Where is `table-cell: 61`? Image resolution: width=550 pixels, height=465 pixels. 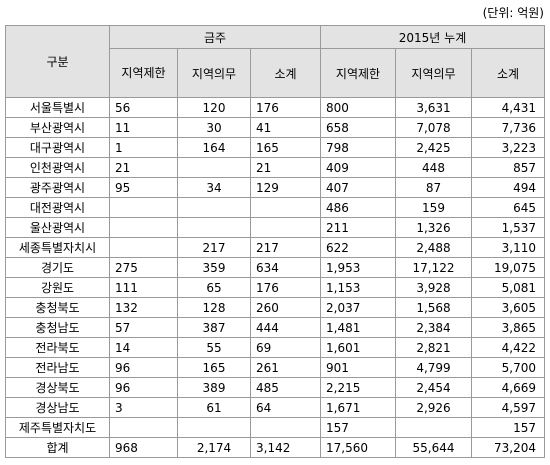 table-cell: 61 is located at coordinates (214, 407).